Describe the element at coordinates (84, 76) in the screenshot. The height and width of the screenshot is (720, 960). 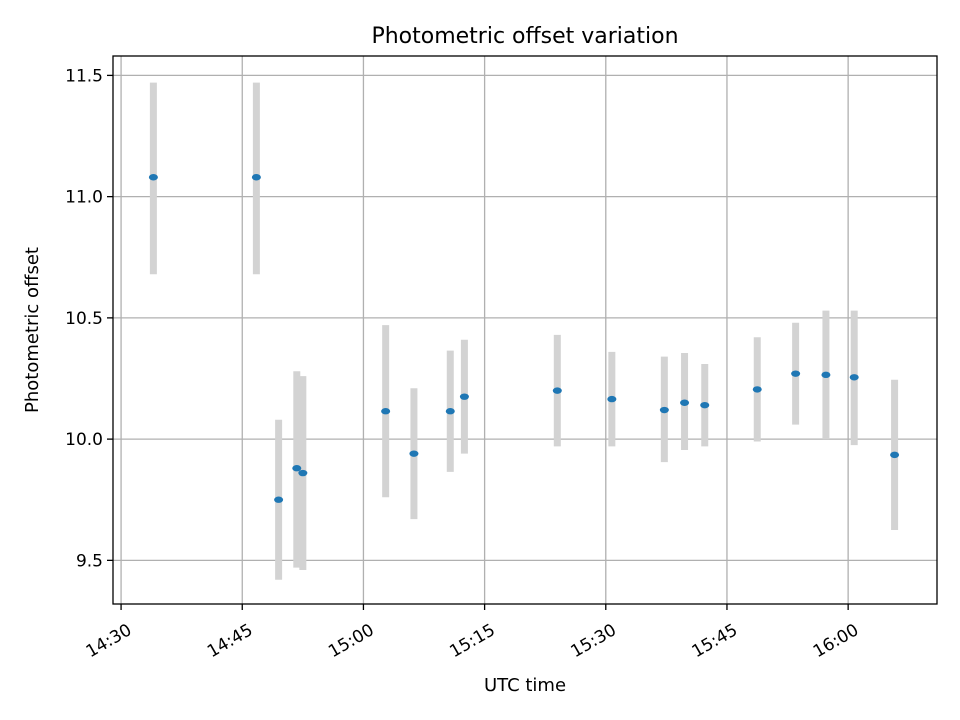
I see `y-tick-label: 11.5` at that location.